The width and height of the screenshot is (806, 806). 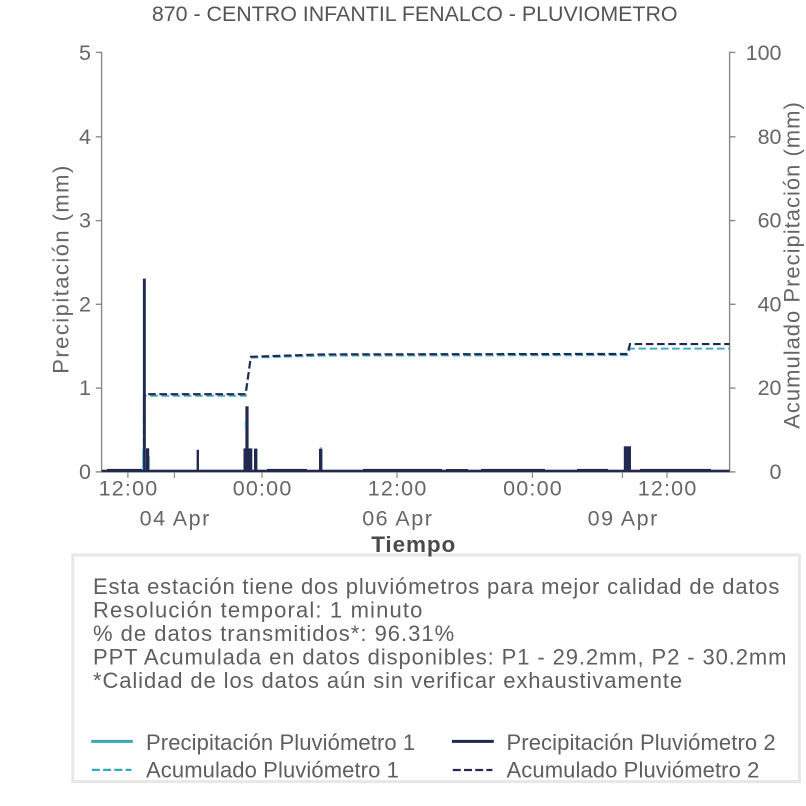 I want to click on svg-text: 04 Apr, so click(x=175, y=518).